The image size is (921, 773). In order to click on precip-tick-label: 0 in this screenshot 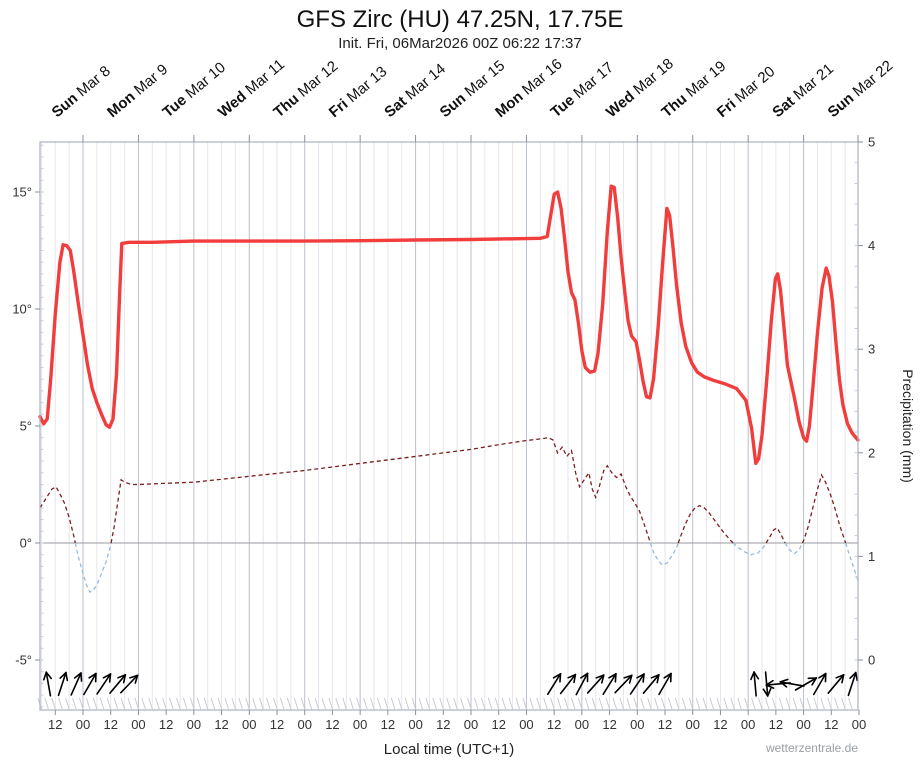, I will do `click(871, 660)`.